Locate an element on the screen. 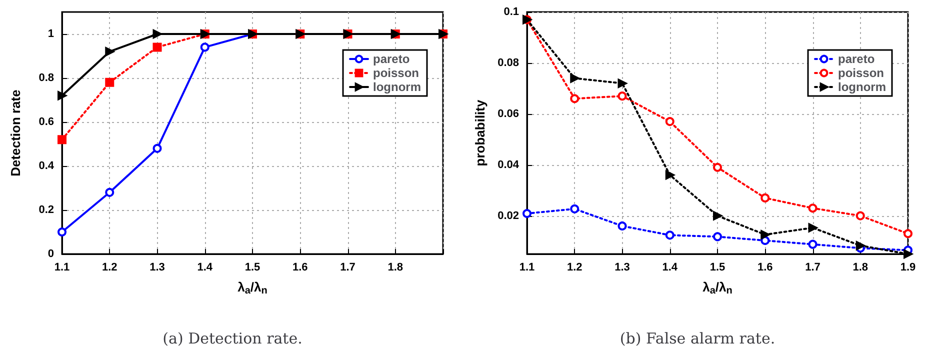 Image resolution: width=930 pixels, height=359 pixels. y-axis-title: Detection rate is located at coordinates (15, 133).